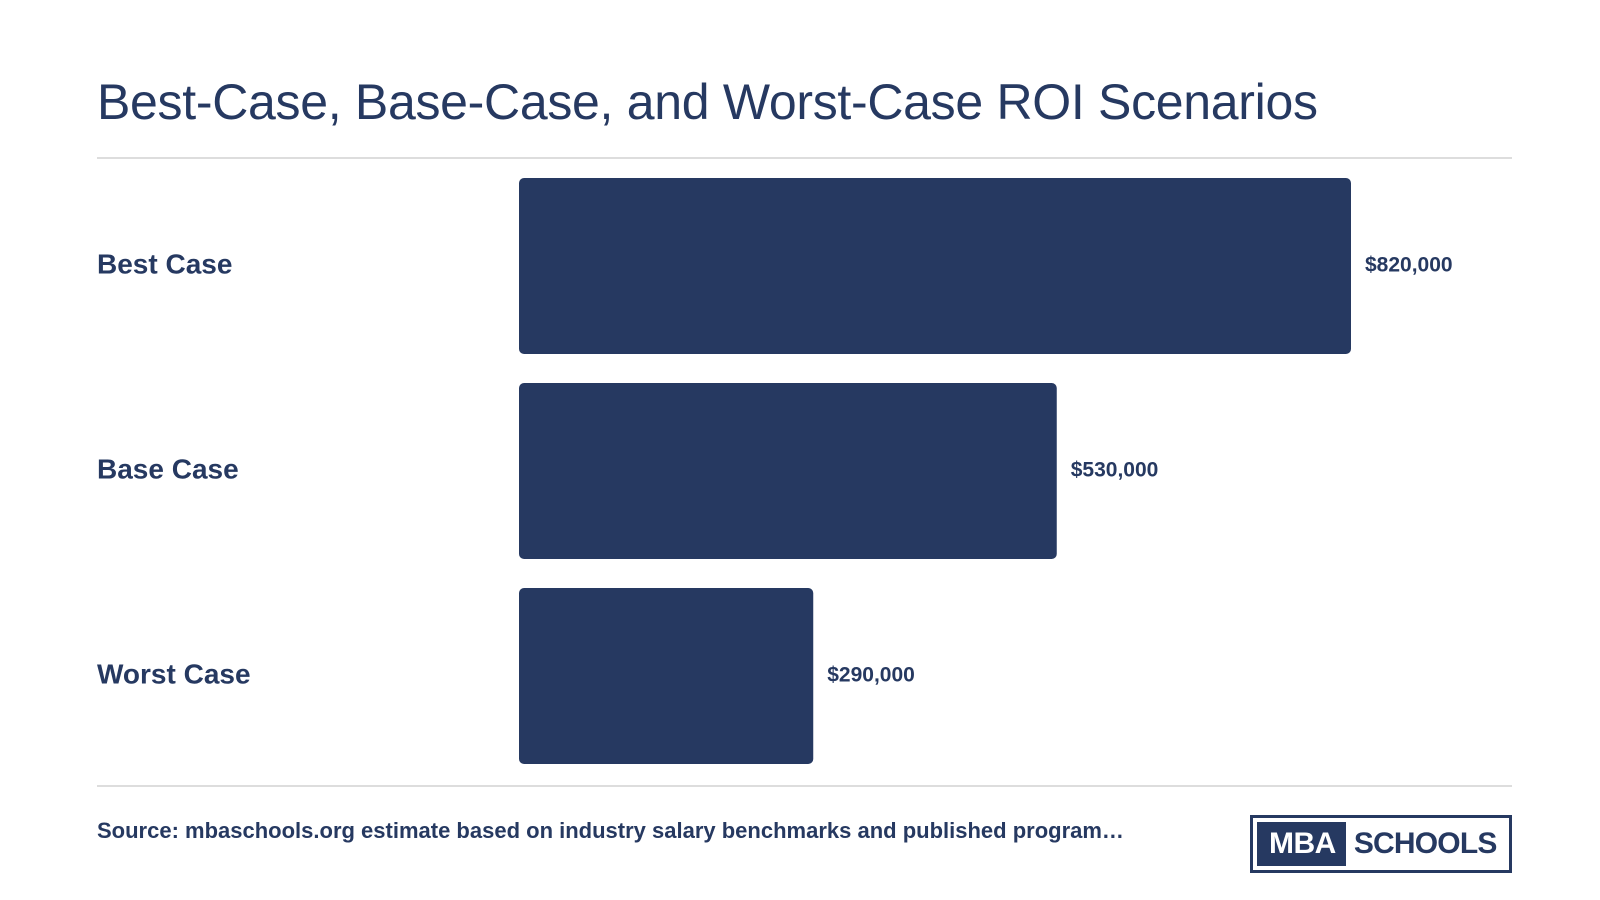 The width and height of the screenshot is (1600, 900). I want to click on value-label: $290,000, so click(871, 675).